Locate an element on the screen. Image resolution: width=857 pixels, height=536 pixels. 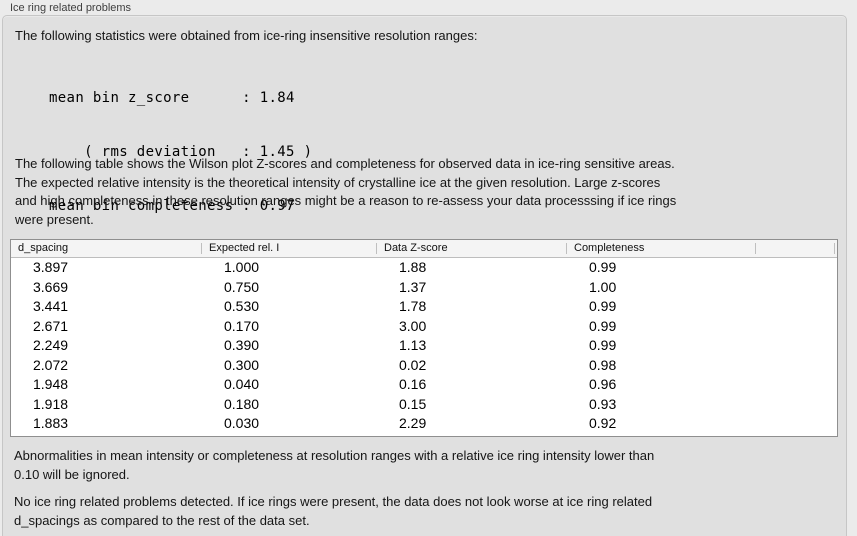
table-cell: 0.96 is located at coordinates (603, 384).